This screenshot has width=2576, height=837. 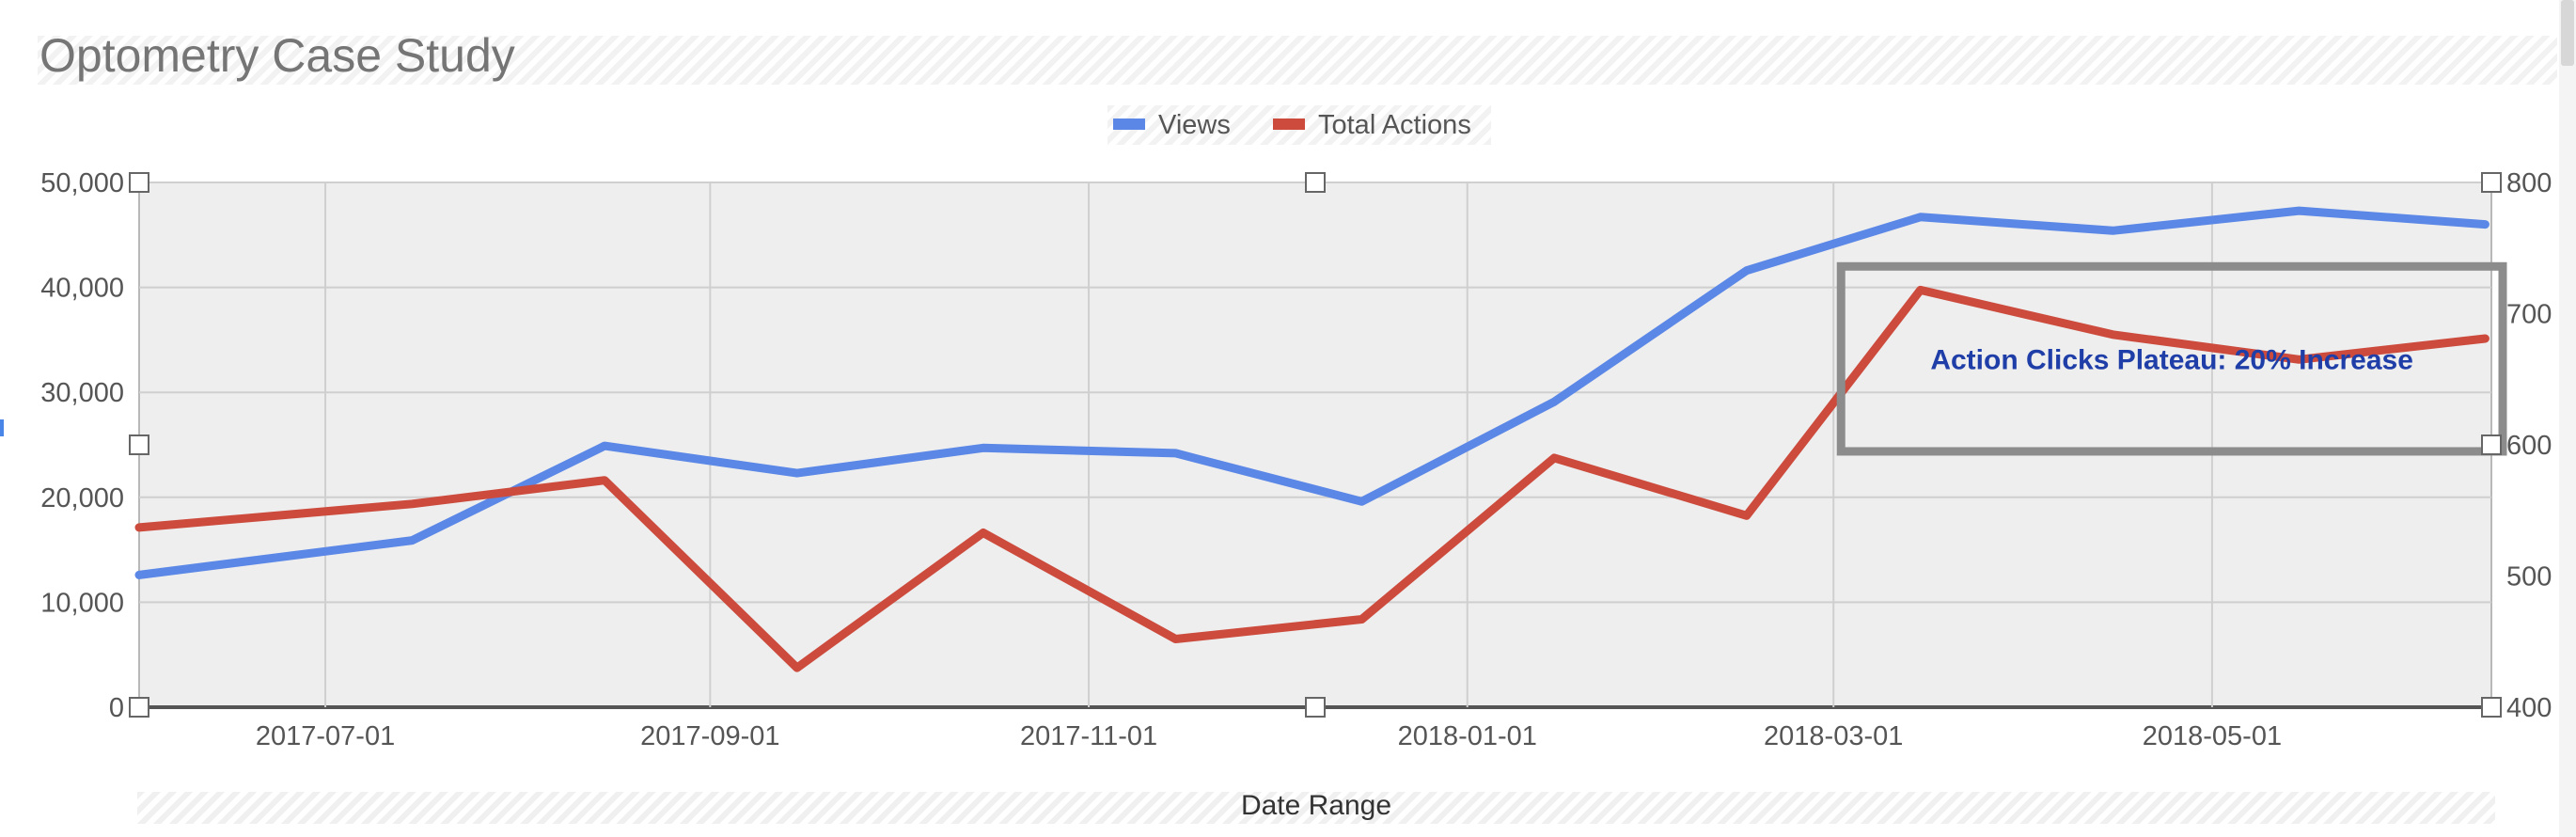 I want to click on x-tick-label: 2018-01-01, so click(x=1468, y=736).